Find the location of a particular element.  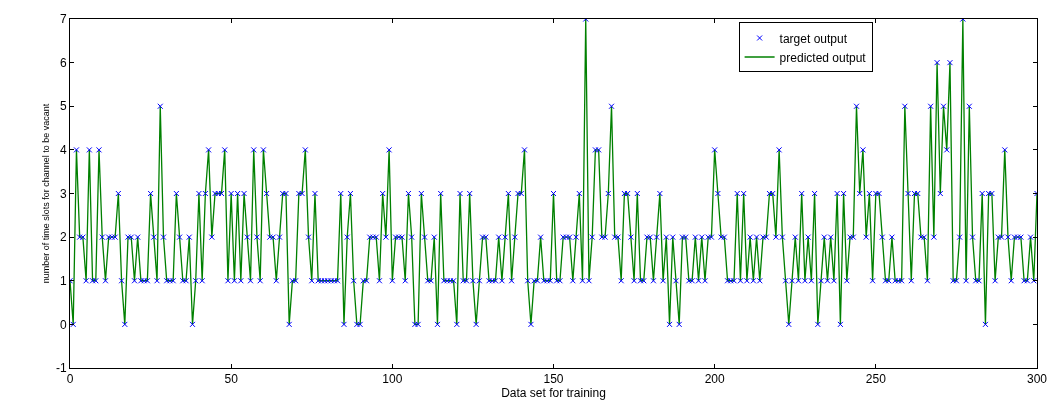

y-tick-label: 4 is located at coordinates (63, 150).